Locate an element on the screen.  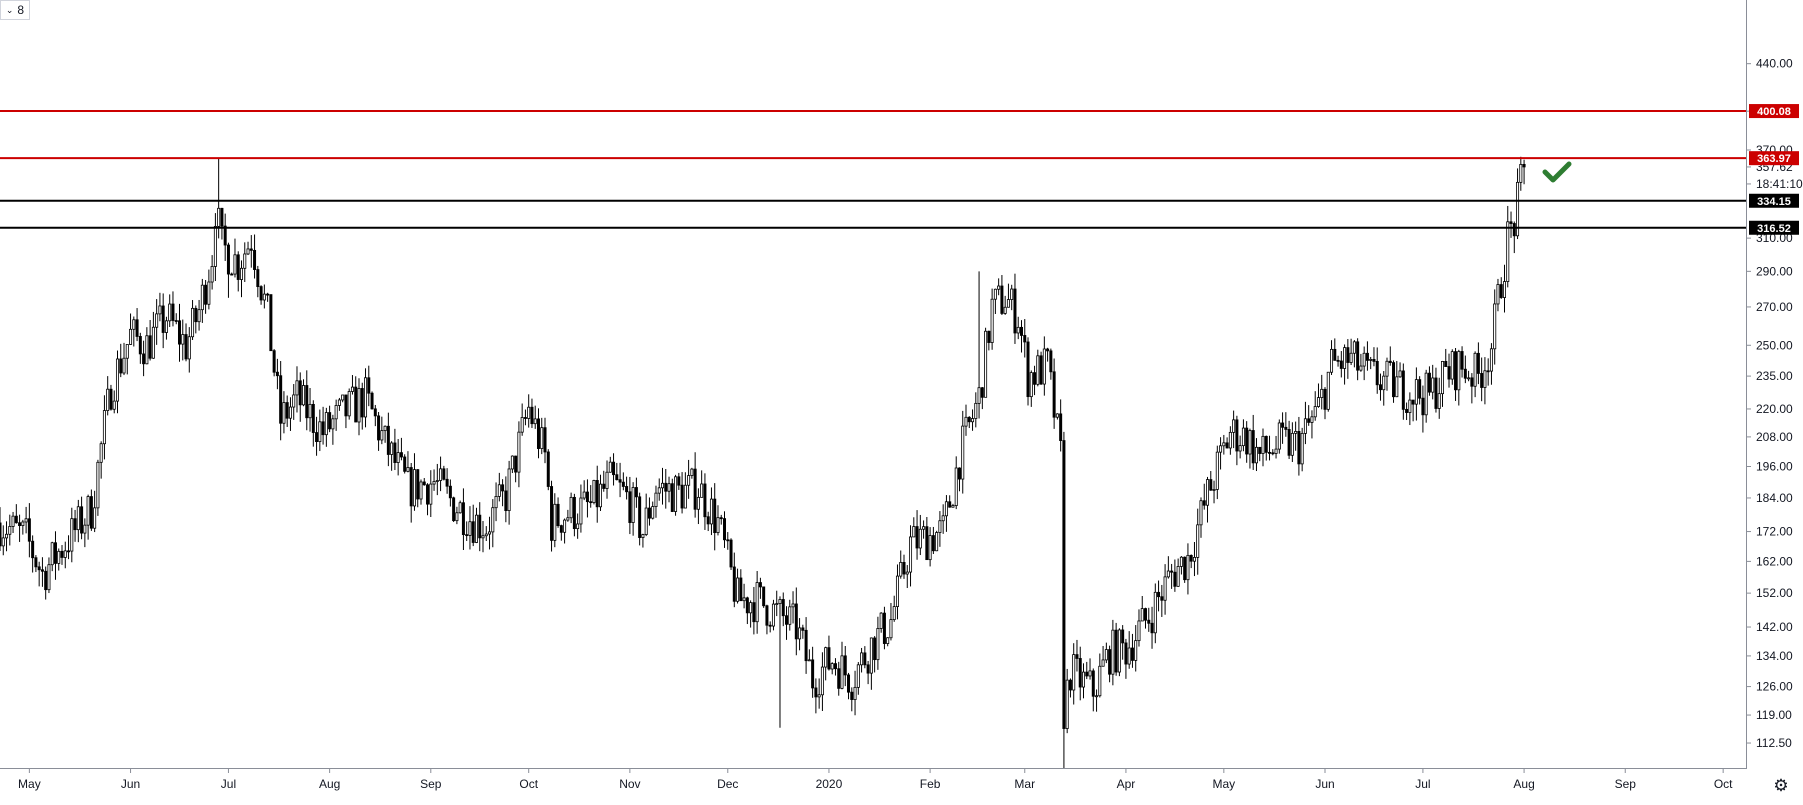
price-tick-label: 250.00 is located at coordinates (1774, 345).